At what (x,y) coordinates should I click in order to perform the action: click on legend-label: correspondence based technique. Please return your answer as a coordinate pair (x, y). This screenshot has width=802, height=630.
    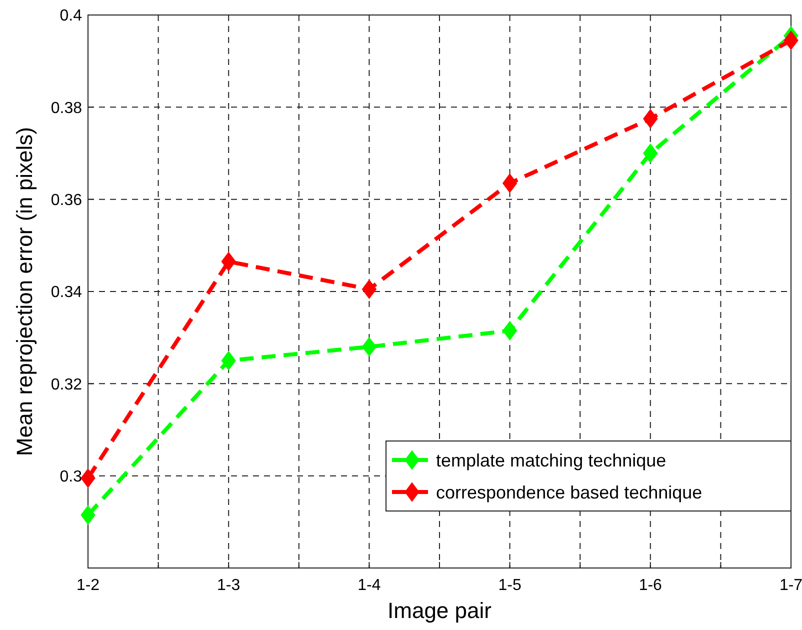
    Looking at the image, I should click on (569, 492).